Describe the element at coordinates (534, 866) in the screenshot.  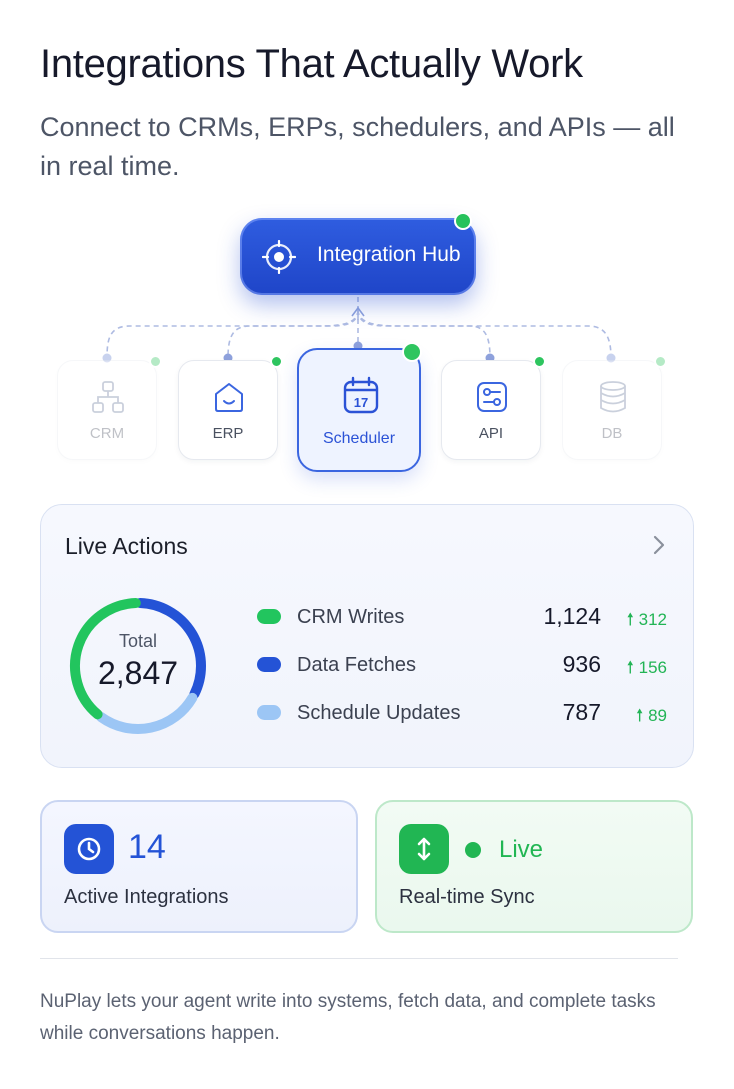
I see `realtime-sync-card: Live Real-time Sync` at that location.